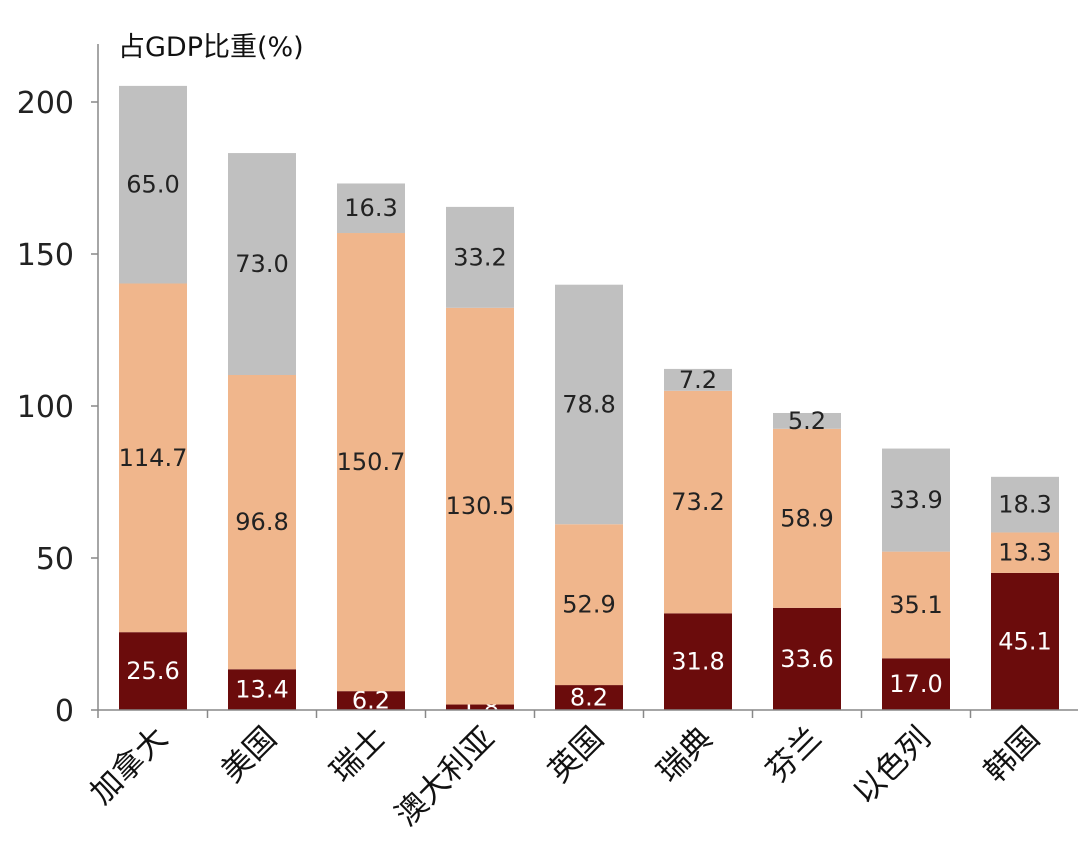 The image size is (1080, 865). Describe the element at coordinates (211, 47) in the screenshot. I see `y-axis-label: 占GDP比重(%)` at that location.